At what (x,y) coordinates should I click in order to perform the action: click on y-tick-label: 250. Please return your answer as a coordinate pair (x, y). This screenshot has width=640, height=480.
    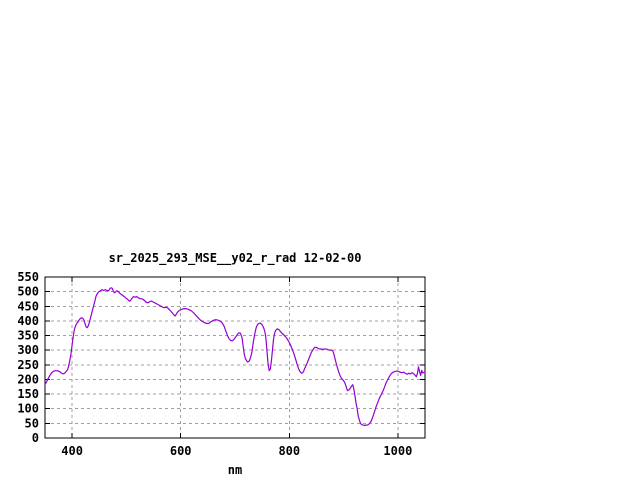
    Looking at the image, I should click on (28, 365).